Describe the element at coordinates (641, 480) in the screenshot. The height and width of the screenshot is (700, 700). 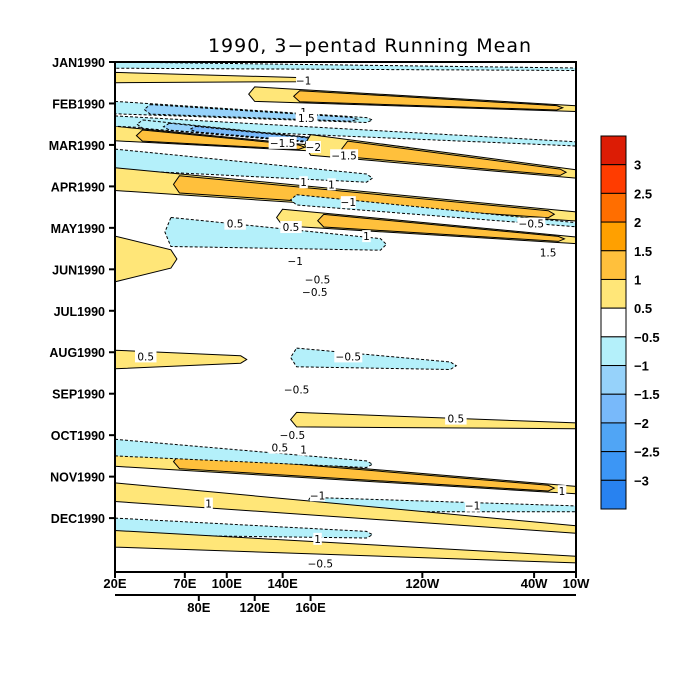
I see `colorbar-label-11: −3` at that location.